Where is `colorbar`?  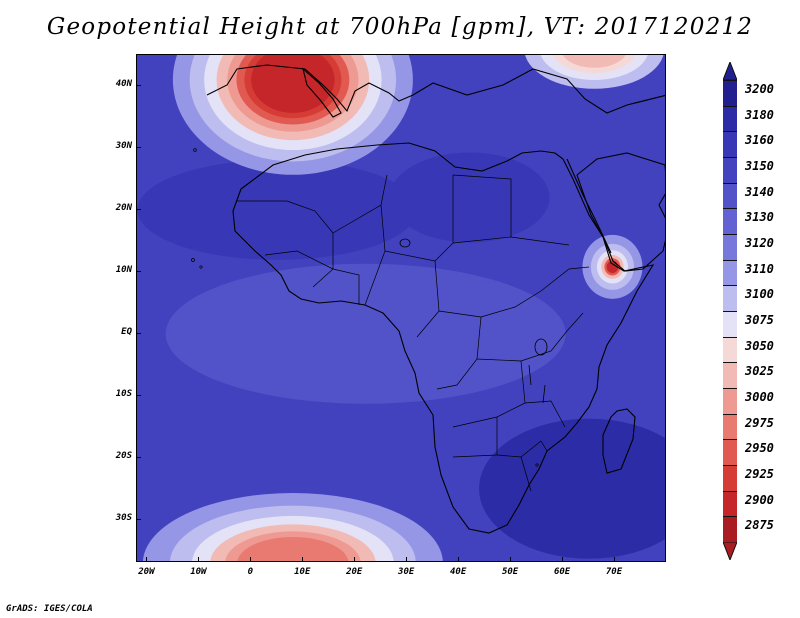 colorbar is located at coordinates (730, 311).